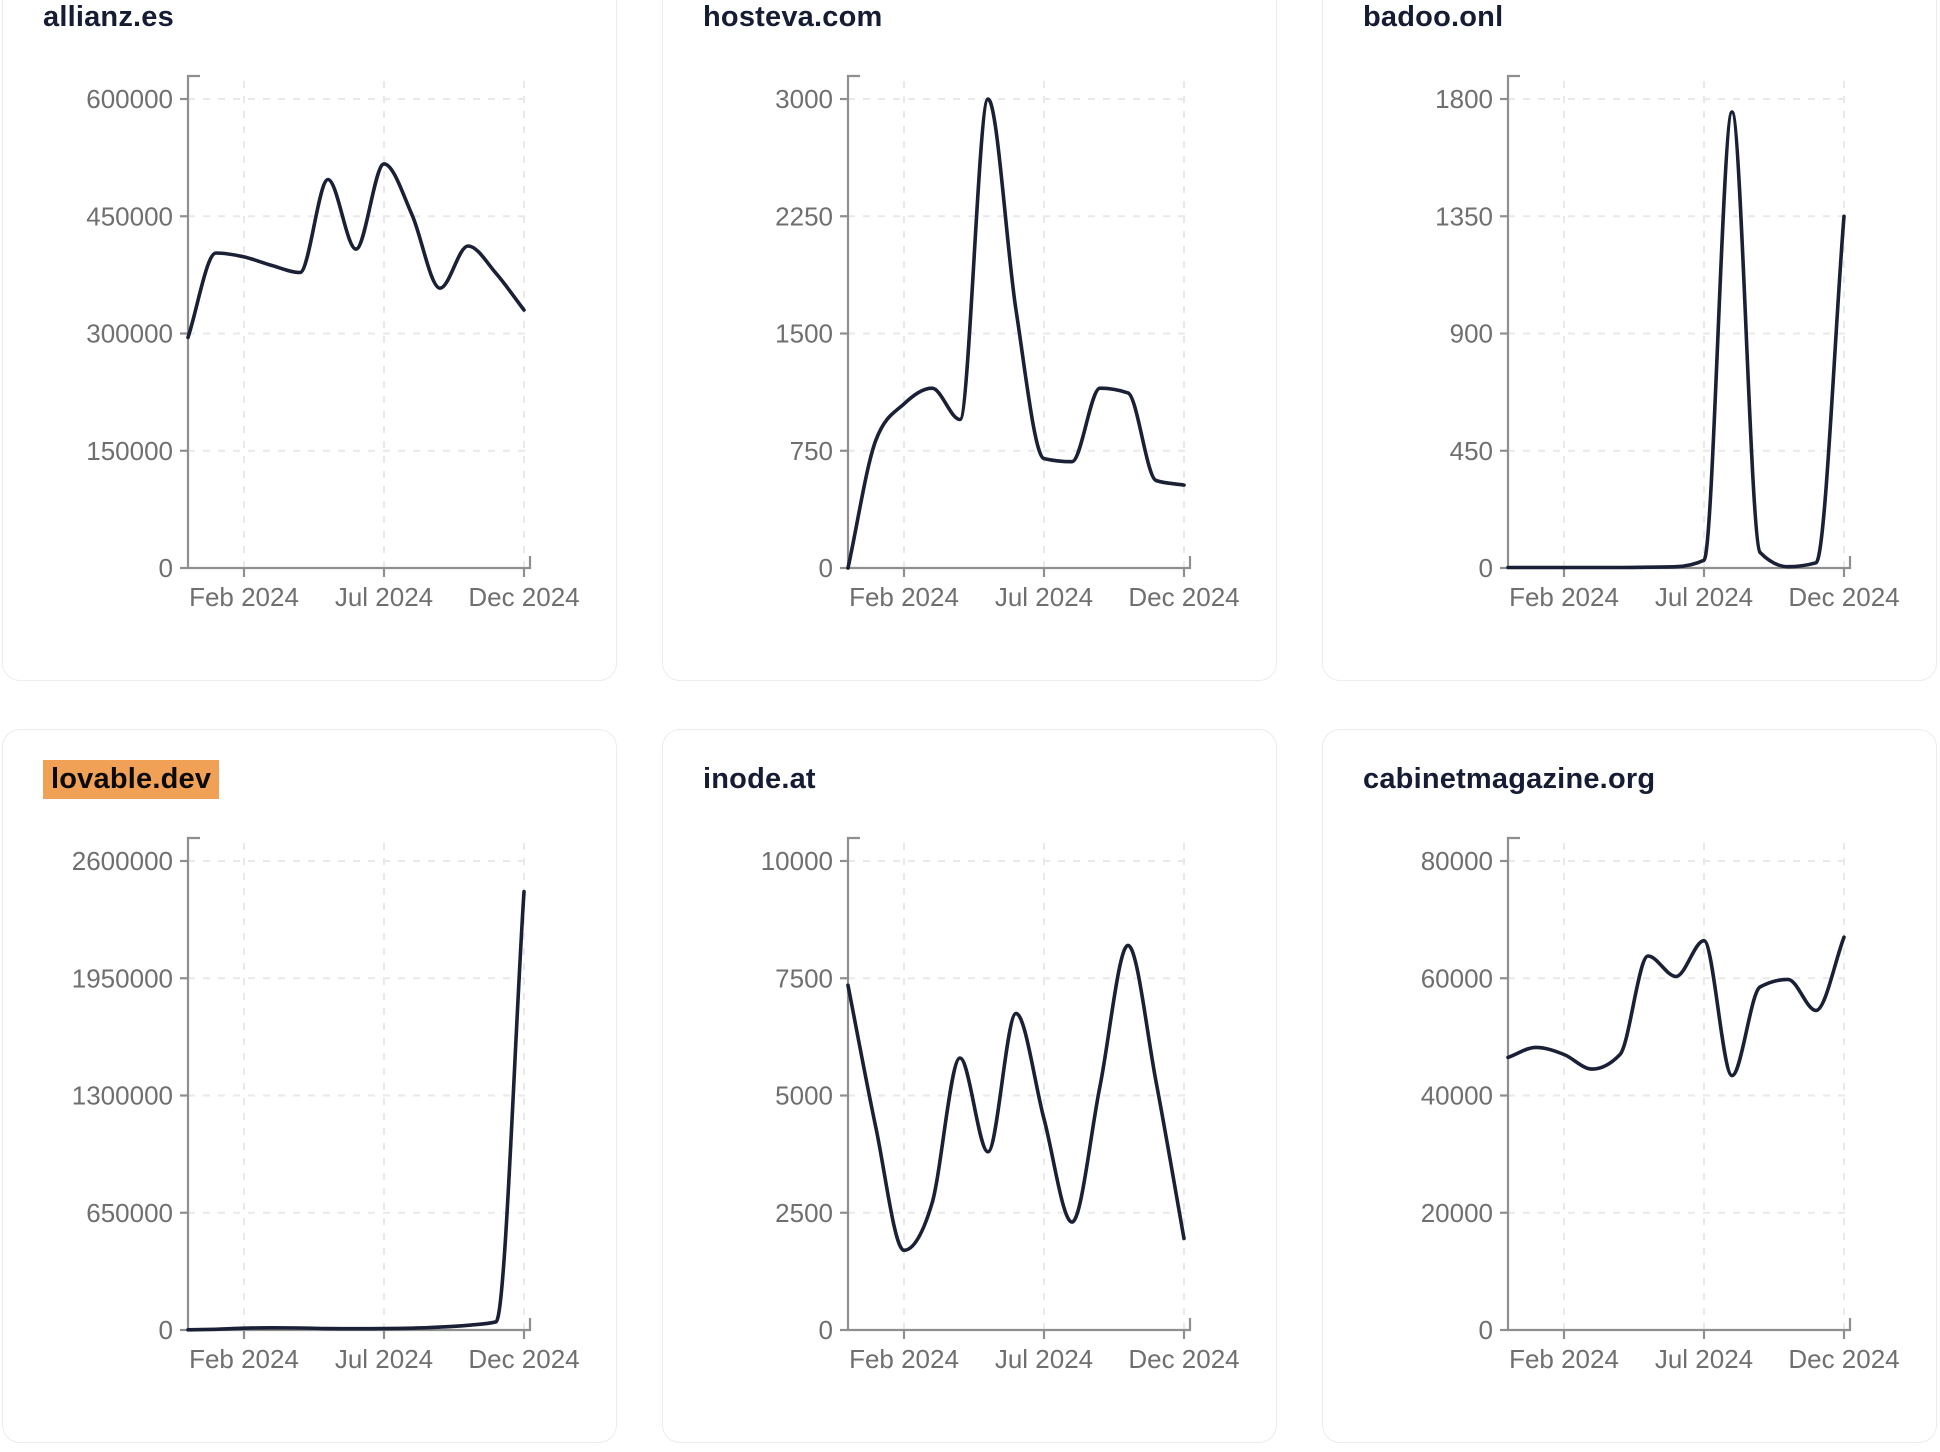 Image resolution: width=1940 pixels, height=1452 pixels. Describe the element at coordinates (804, 99) in the screenshot. I see `y-tick-label: 3000` at that location.